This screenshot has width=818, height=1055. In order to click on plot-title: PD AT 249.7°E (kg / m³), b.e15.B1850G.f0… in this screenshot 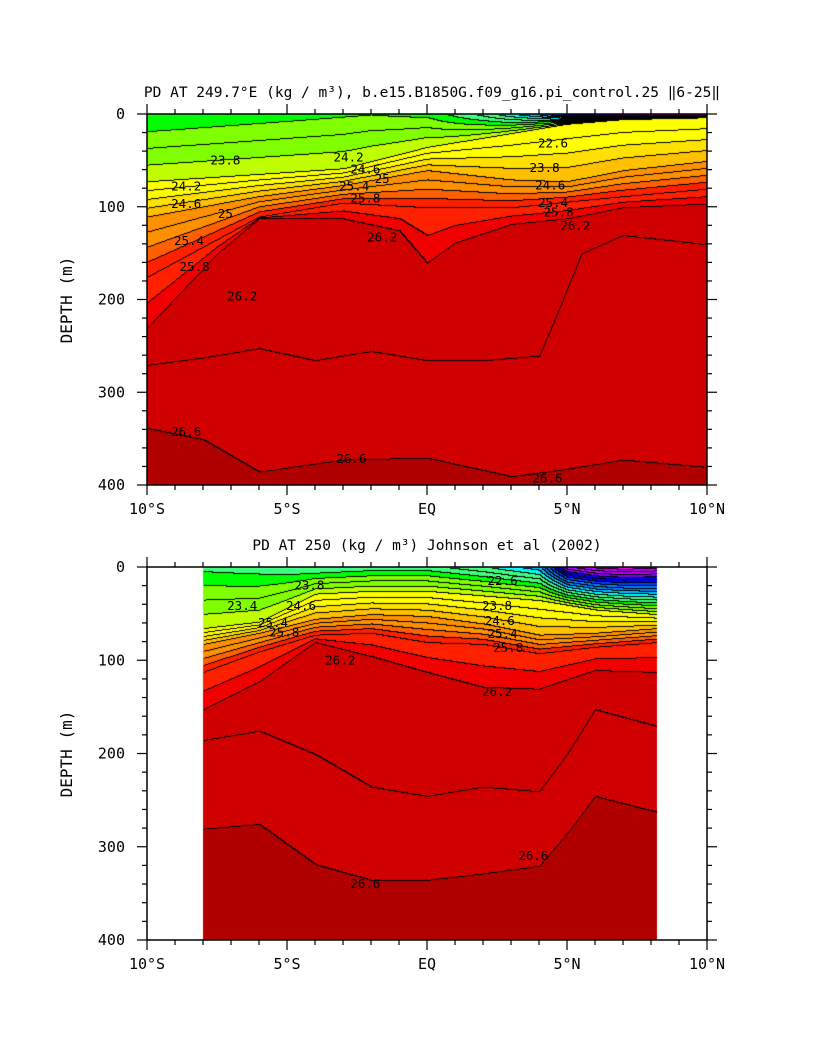, I will do `click(432, 93)`.